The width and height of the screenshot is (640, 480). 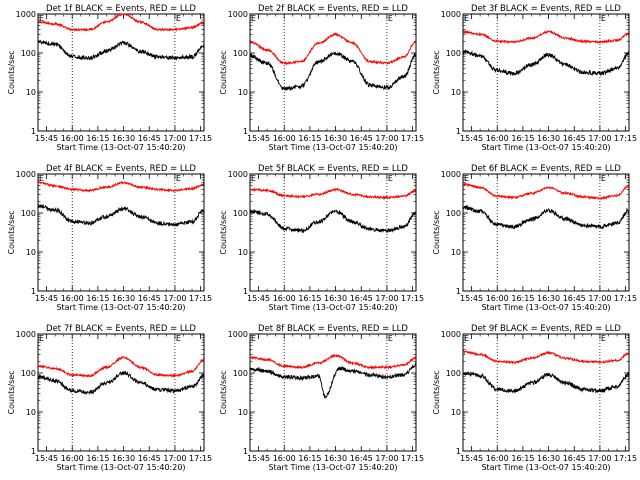 What do you see at coordinates (546, 329) in the screenshot?
I see `panel-title: Det 9f BLACK = Events, RED = LLD` at bounding box center [546, 329].